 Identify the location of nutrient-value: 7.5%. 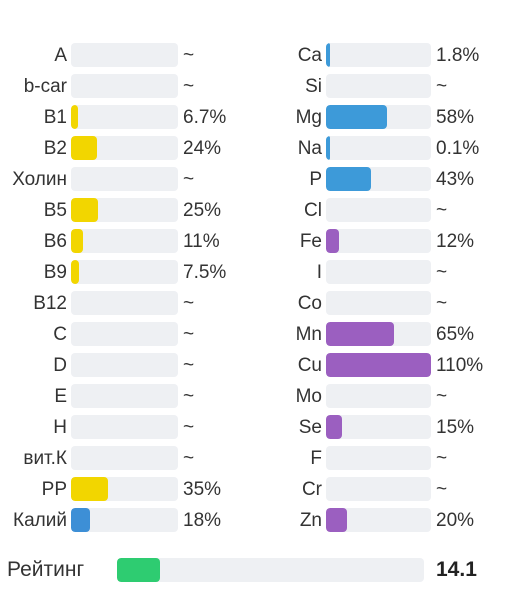
(205, 272).